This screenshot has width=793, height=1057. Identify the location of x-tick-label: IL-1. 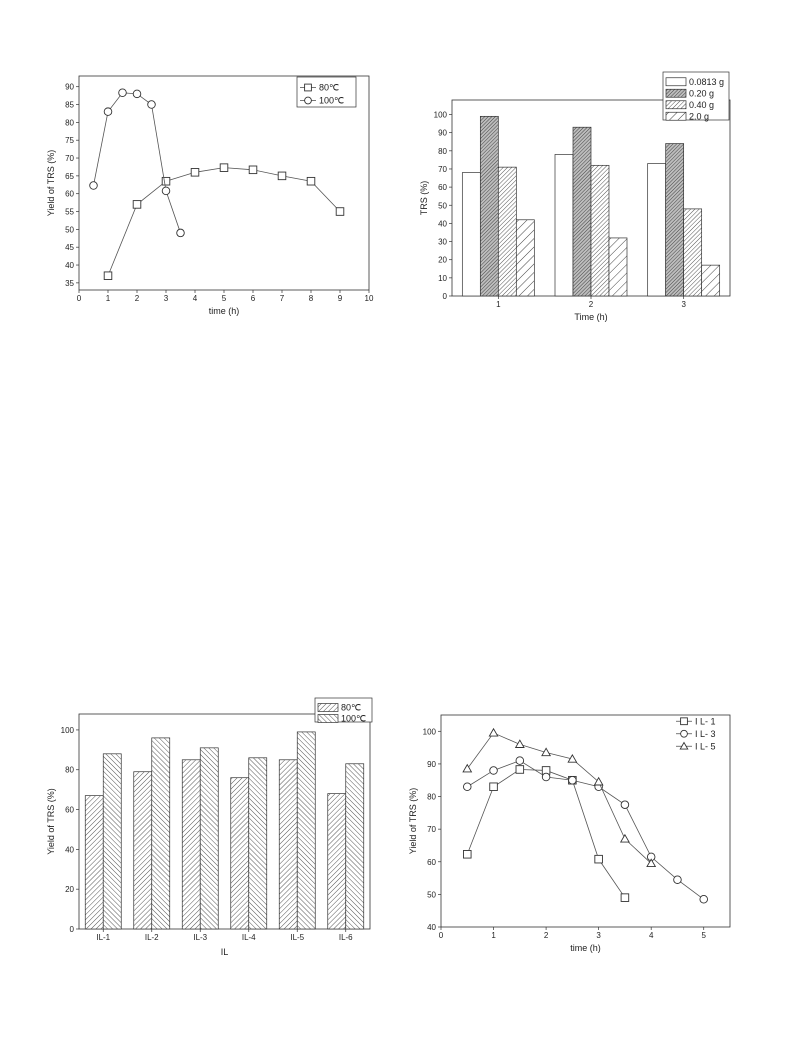
(103, 937).